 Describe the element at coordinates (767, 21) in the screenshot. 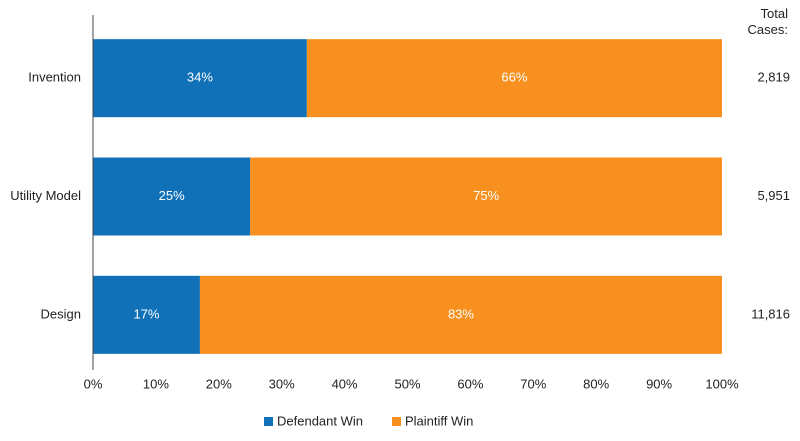

I see `totals-title: Total Cases:` at that location.